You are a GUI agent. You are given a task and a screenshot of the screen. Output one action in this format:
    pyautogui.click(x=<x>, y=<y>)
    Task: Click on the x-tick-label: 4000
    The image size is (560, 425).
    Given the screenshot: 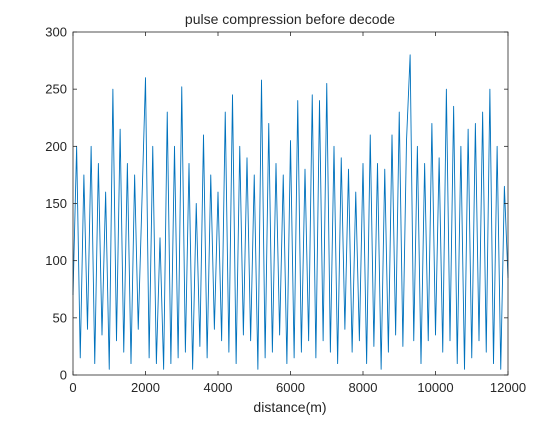 What is the action you would take?
    pyautogui.click(x=218, y=387)
    